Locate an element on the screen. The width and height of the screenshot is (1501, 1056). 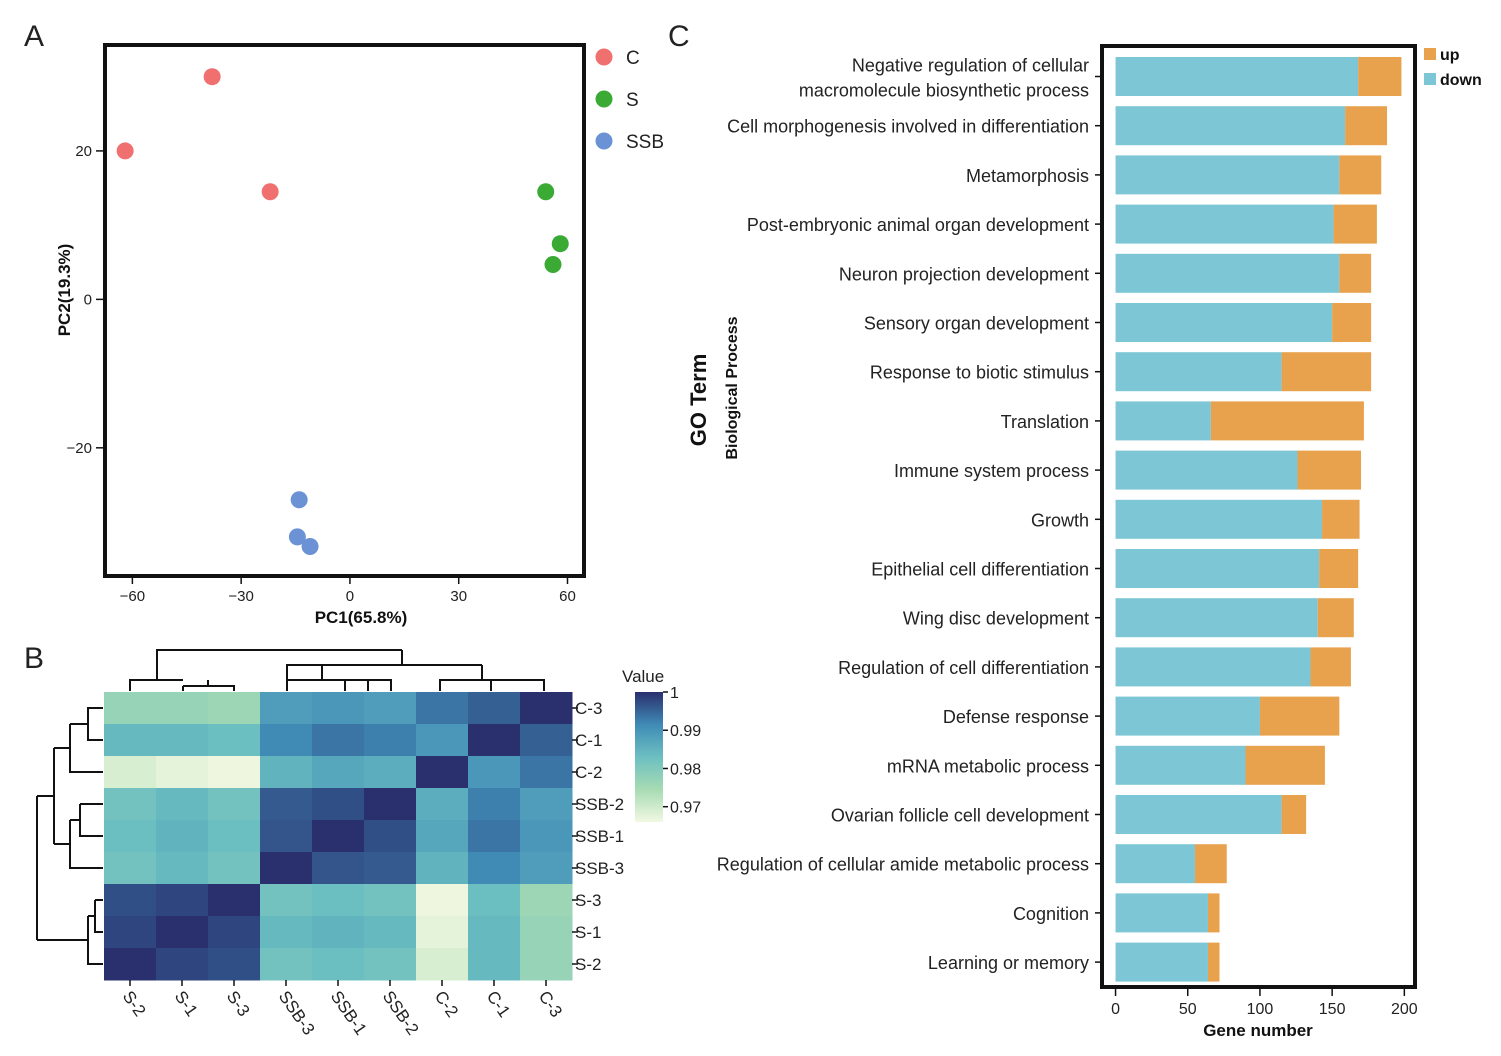
go-legend-label-up: up is located at coordinates (1450, 55).